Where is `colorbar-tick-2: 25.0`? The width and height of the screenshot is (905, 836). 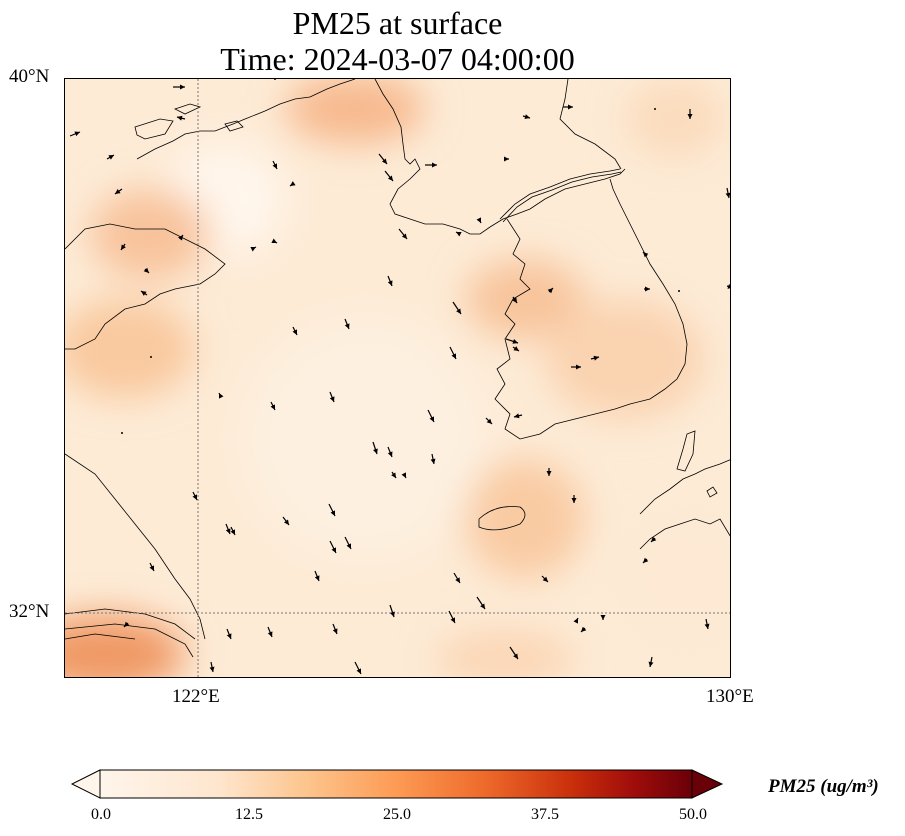 colorbar-tick-2: 25.0 is located at coordinates (397, 814).